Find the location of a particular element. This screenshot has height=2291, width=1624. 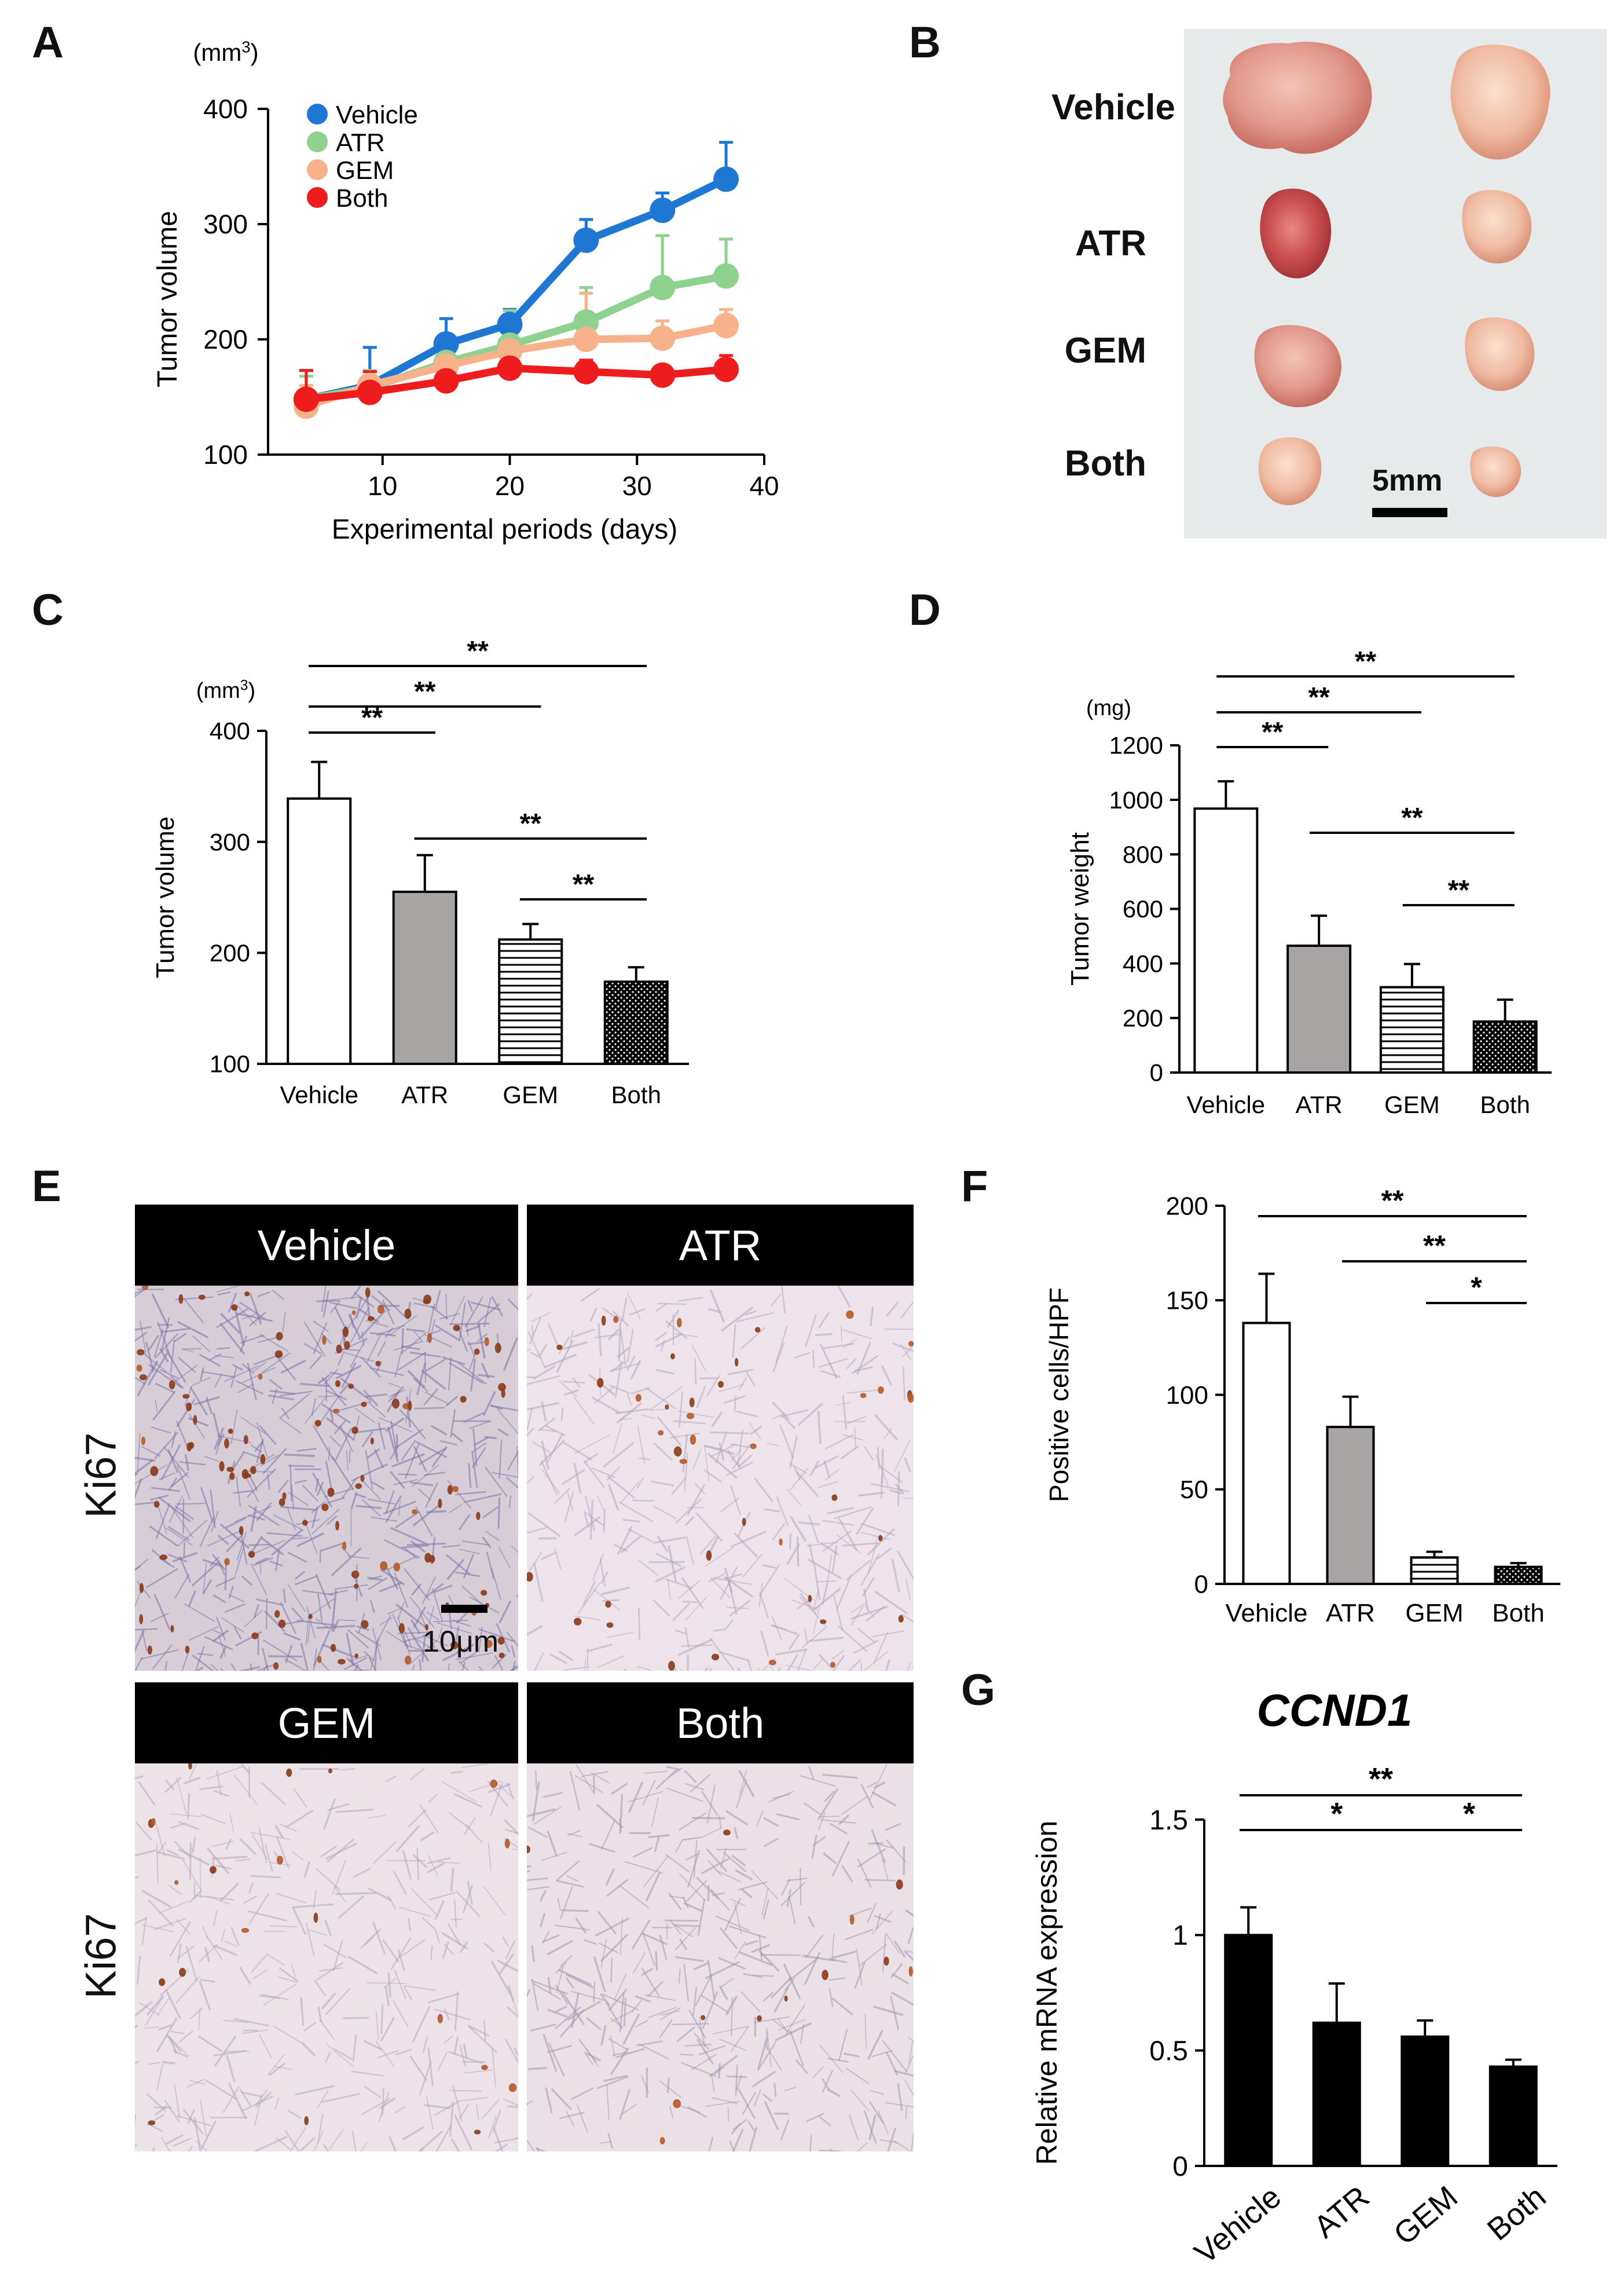

chart-title: CCND1 is located at coordinates (1335, 1710).